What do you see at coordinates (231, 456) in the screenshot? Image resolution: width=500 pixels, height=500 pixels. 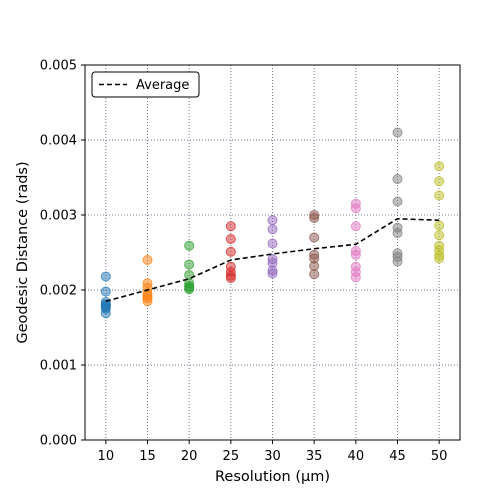 I see `x-tick-label: 25` at bounding box center [231, 456].